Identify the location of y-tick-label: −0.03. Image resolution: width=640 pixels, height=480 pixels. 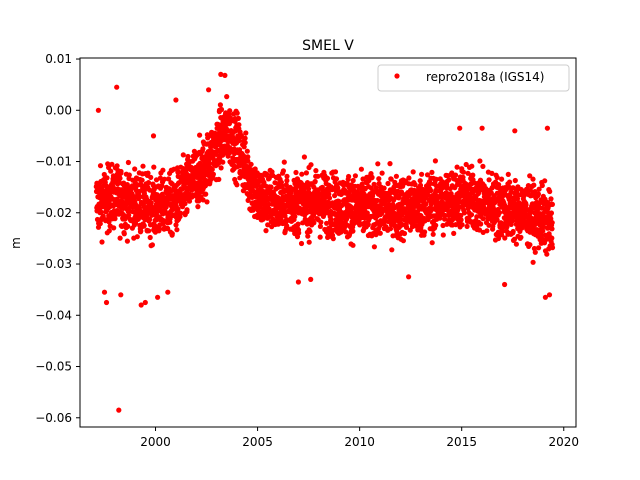
(53, 264).